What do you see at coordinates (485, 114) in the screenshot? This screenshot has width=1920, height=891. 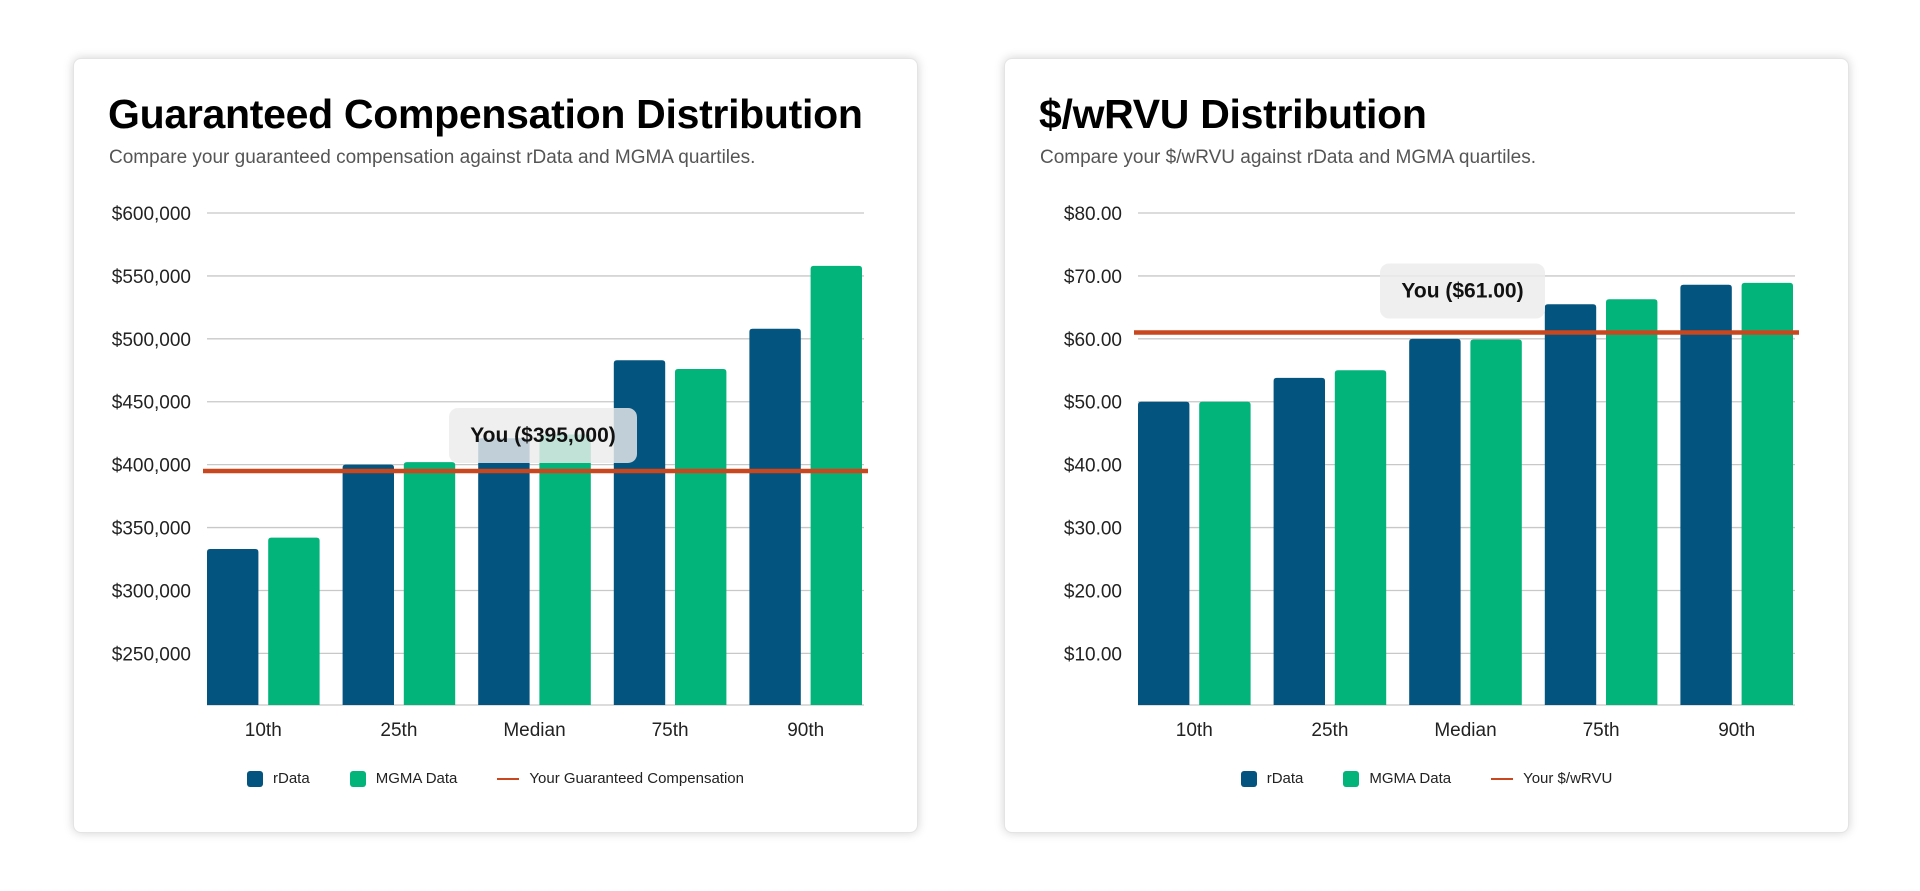 I see `chart-title: Guaranteed Compensation Distribution` at bounding box center [485, 114].